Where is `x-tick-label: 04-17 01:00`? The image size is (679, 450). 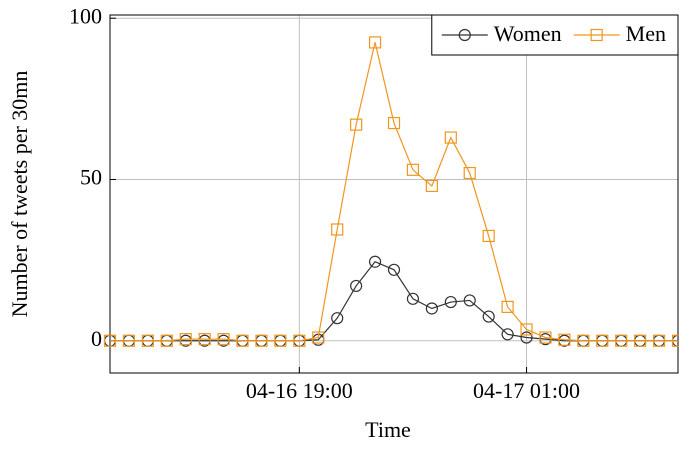 x-tick-label: 04-17 01:00 is located at coordinates (526, 390).